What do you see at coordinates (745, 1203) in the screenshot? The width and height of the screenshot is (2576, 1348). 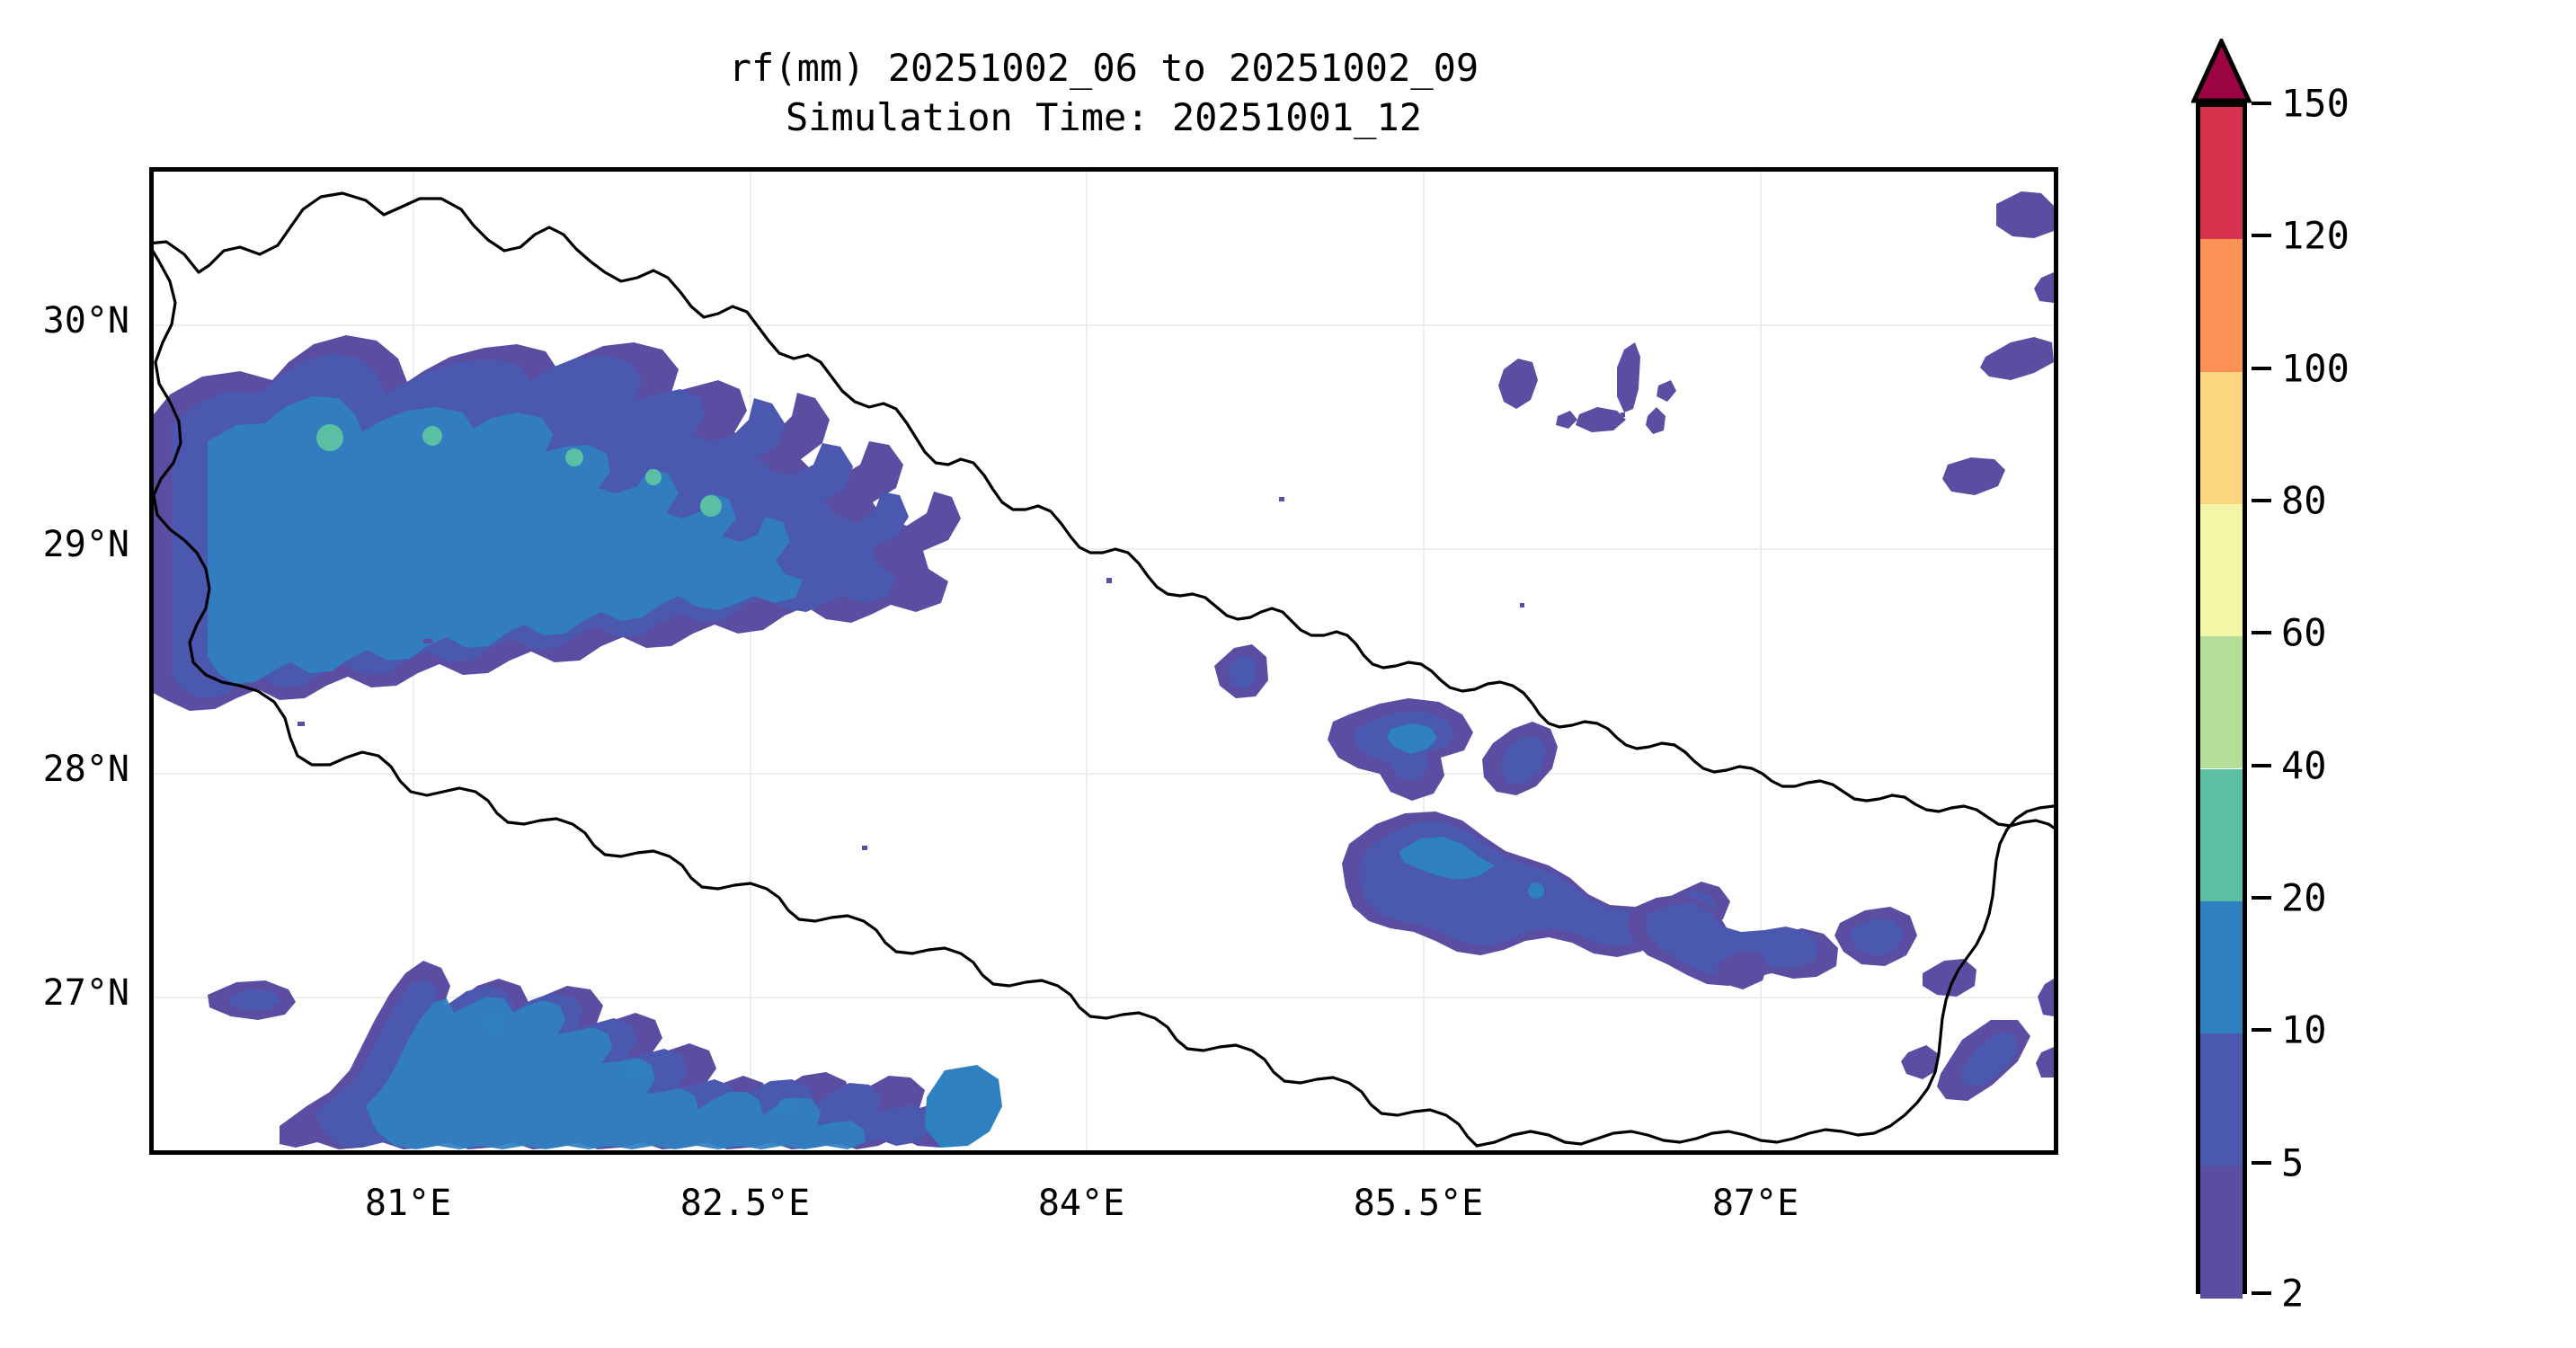 I see `xtick-825: 82.5°E` at bounding box center [745, 1203].